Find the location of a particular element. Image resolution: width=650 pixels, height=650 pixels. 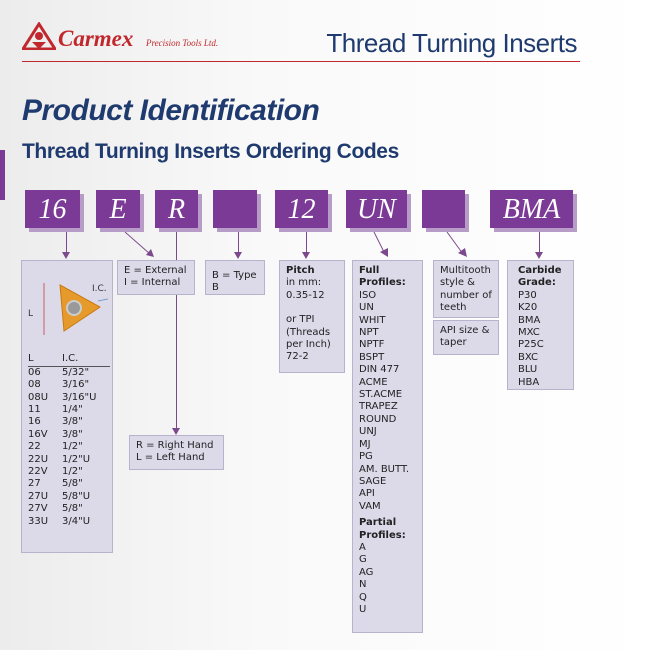

code-type: E is located at coordinates (118, 209).